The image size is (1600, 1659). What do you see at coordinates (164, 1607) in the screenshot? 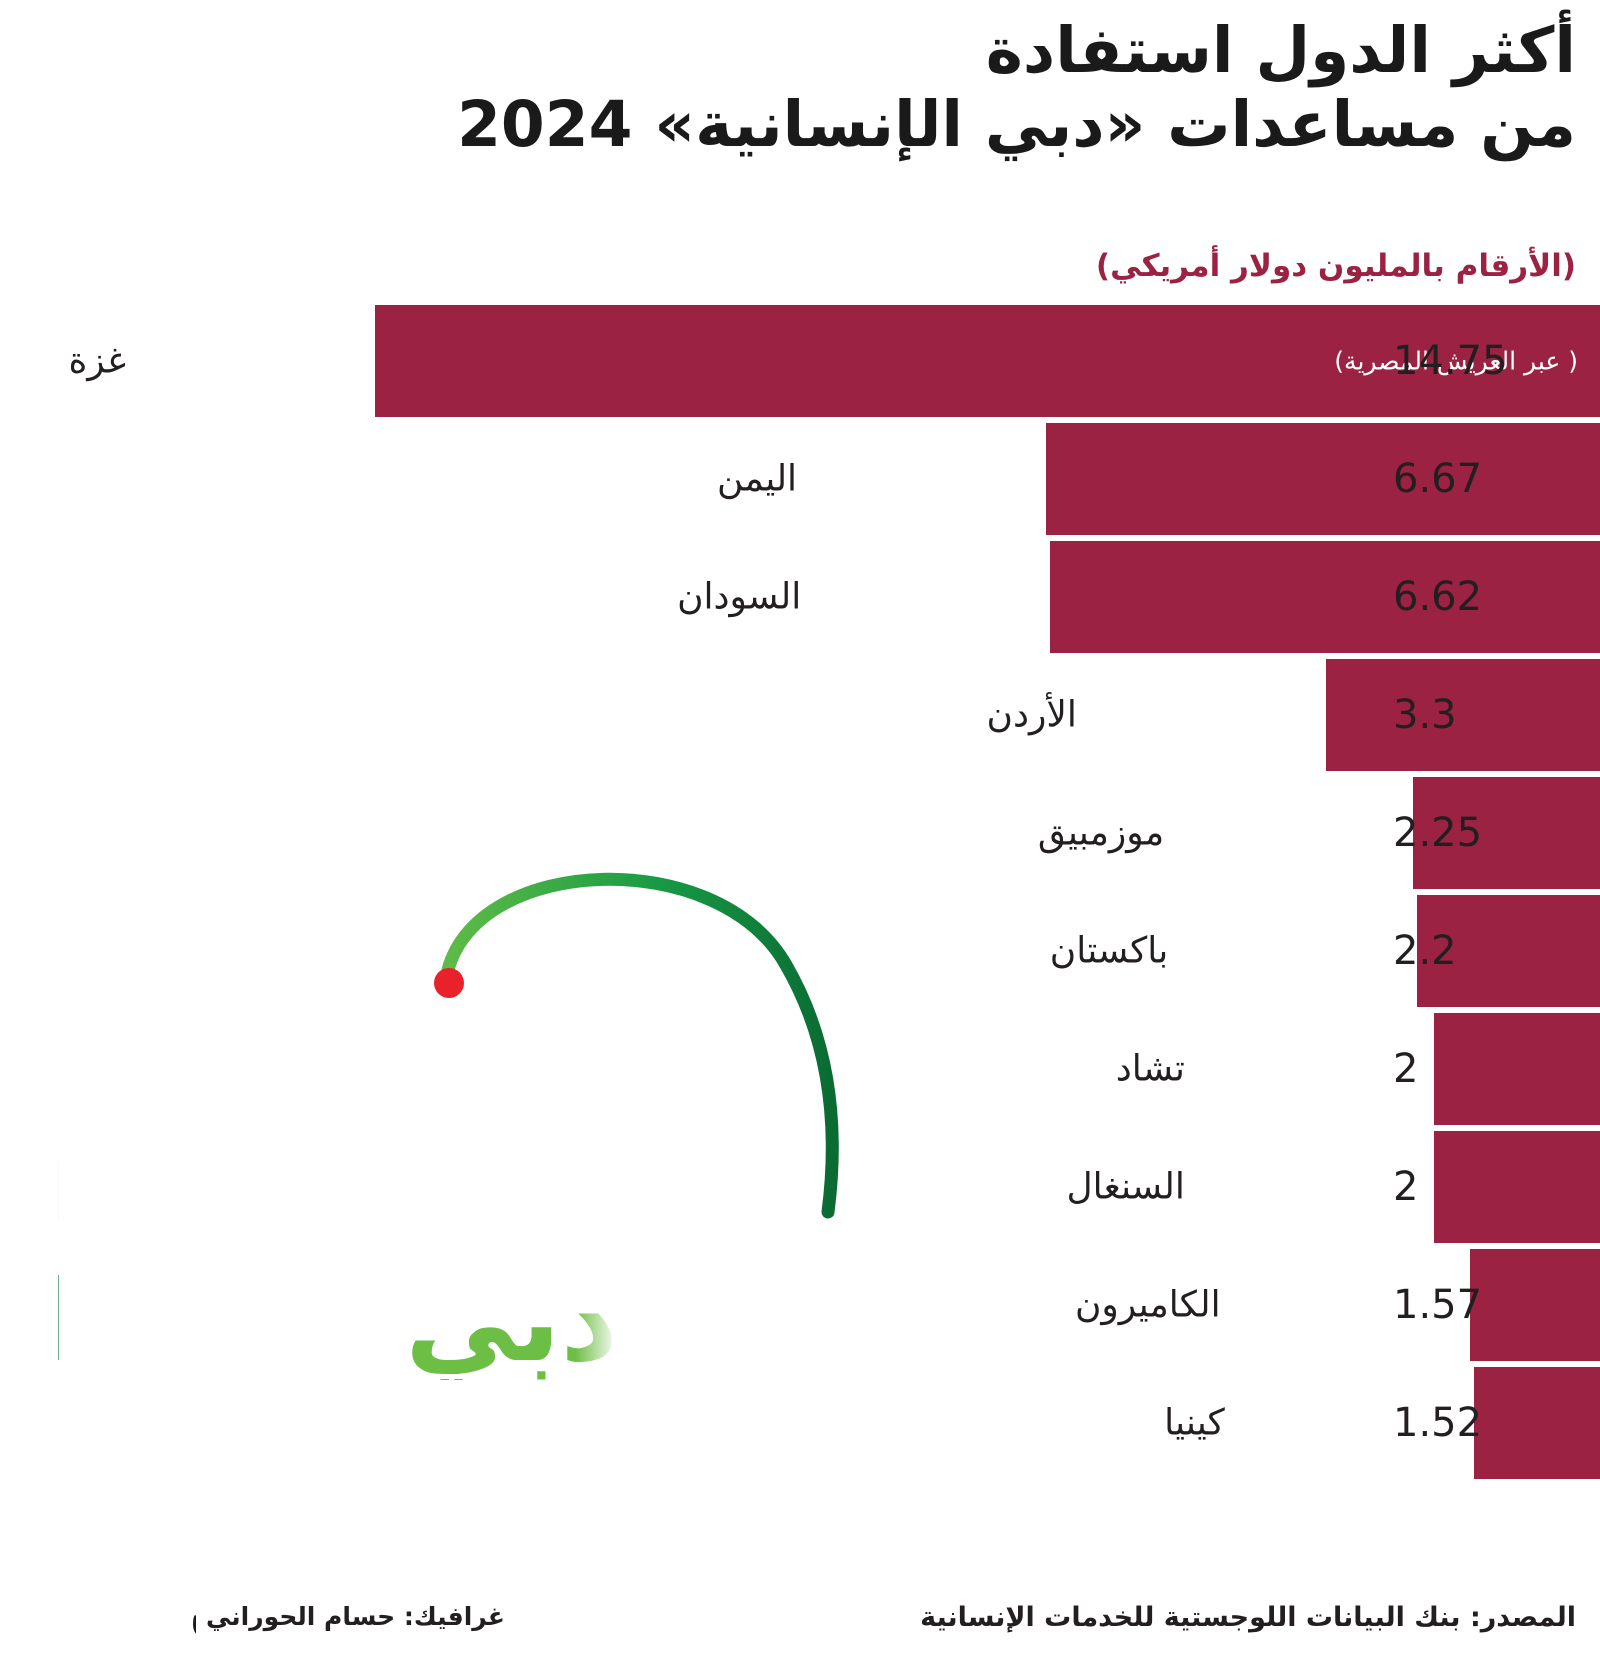
I see `albayan-logo: البيان` at bounding box center [164, 1607].